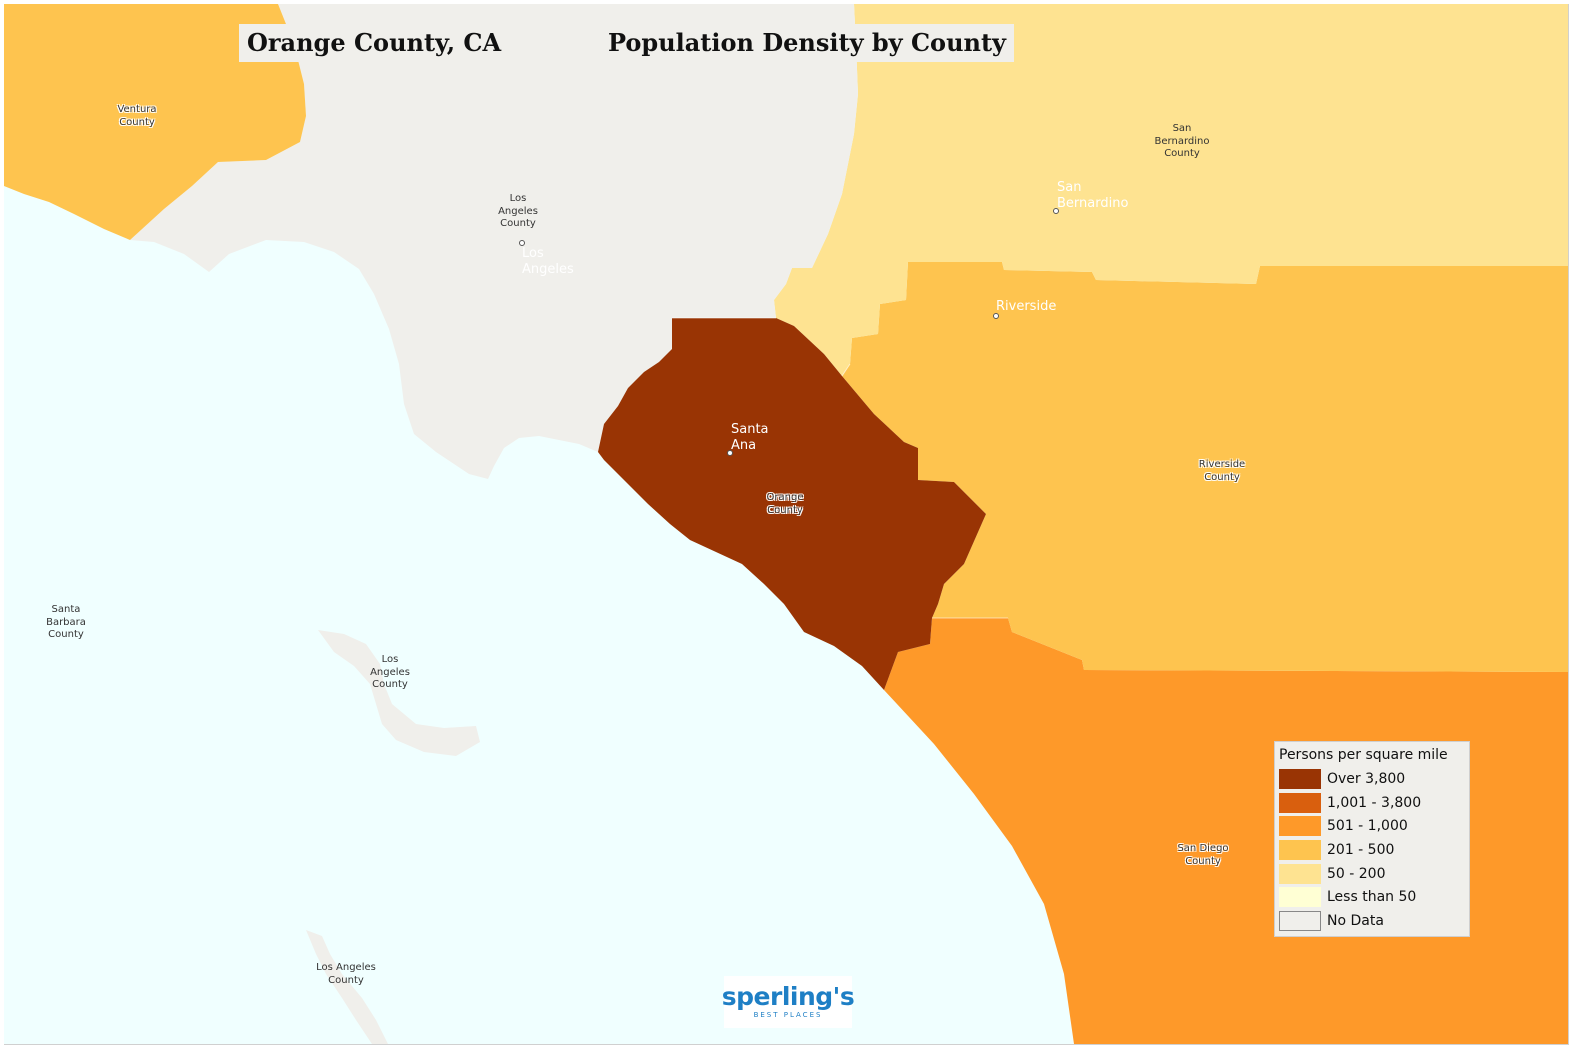 The image size is (1587, 1058). Describe the element at coordinates (526, 459) in the screenshot. I see `harbor-detail` at that location.